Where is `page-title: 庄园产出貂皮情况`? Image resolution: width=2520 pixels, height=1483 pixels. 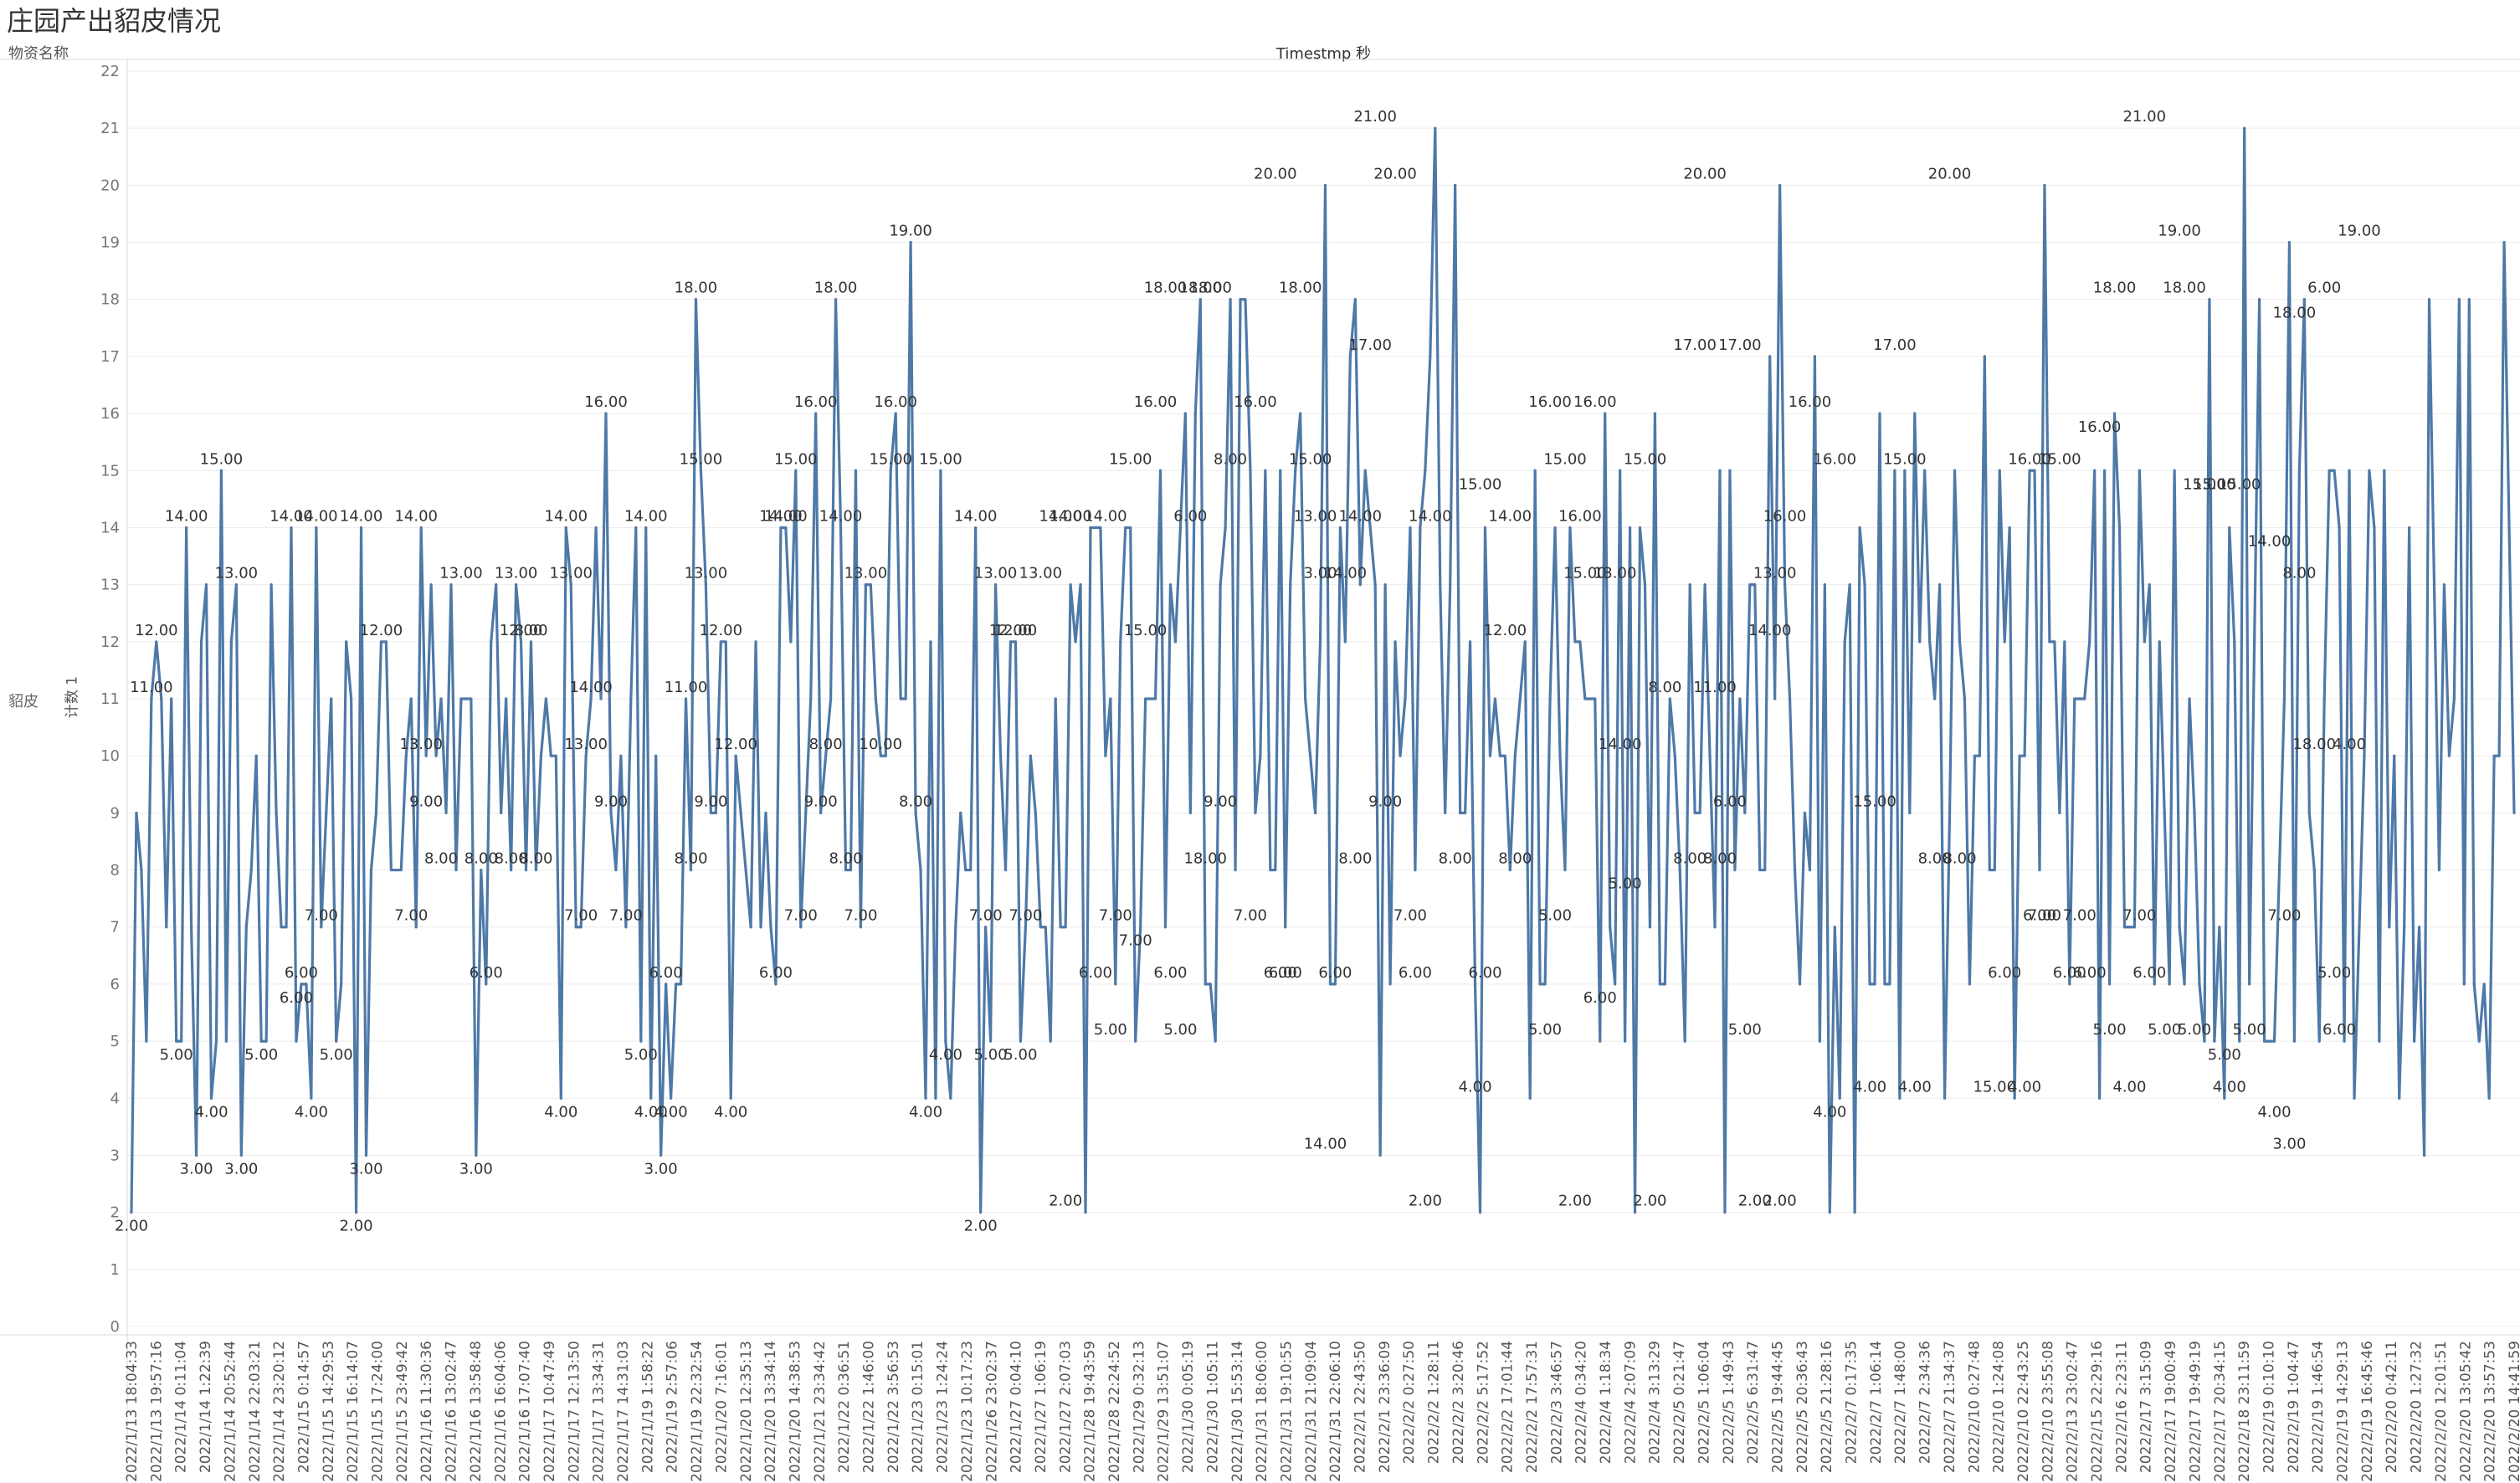 page-title: 庄园产出貂皮情况 is located at coordinates (114, 21).